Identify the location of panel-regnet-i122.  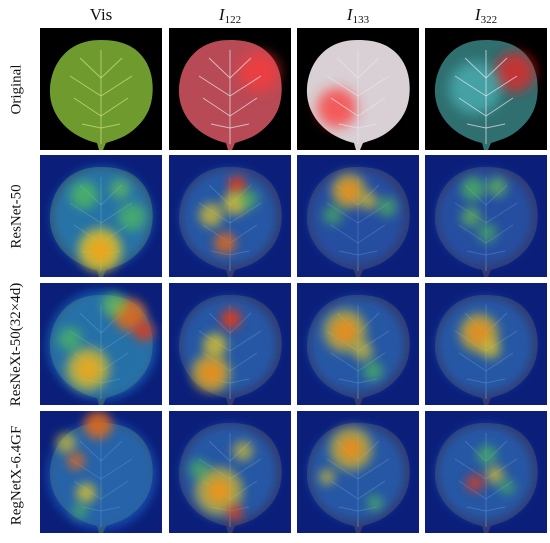
(230, 472).